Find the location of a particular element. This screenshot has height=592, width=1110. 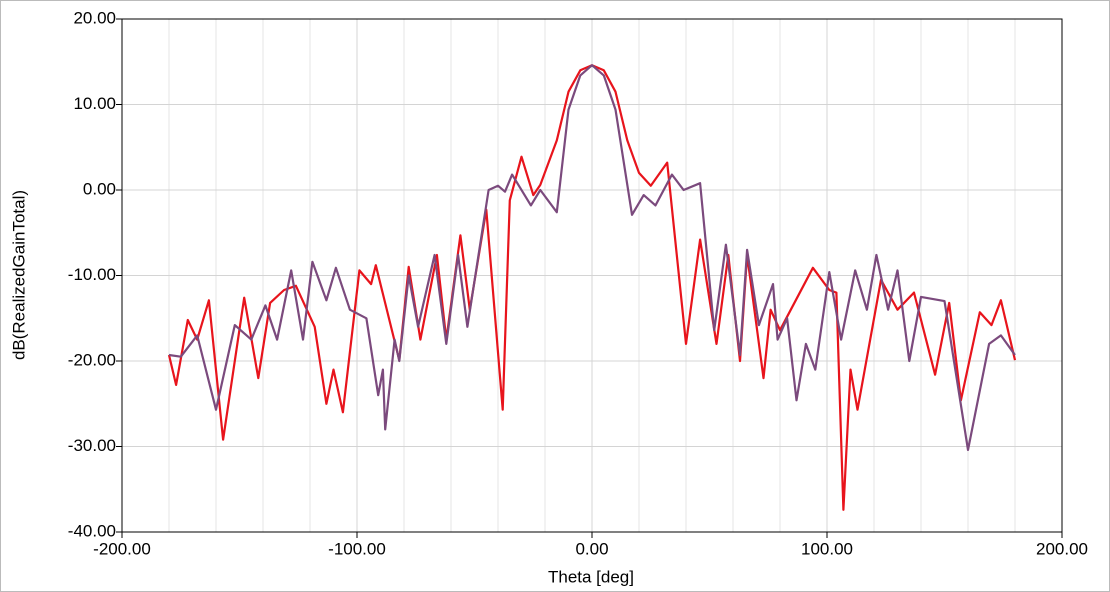

x-tick-label: 100.00 is located at coordinates (827, 548).